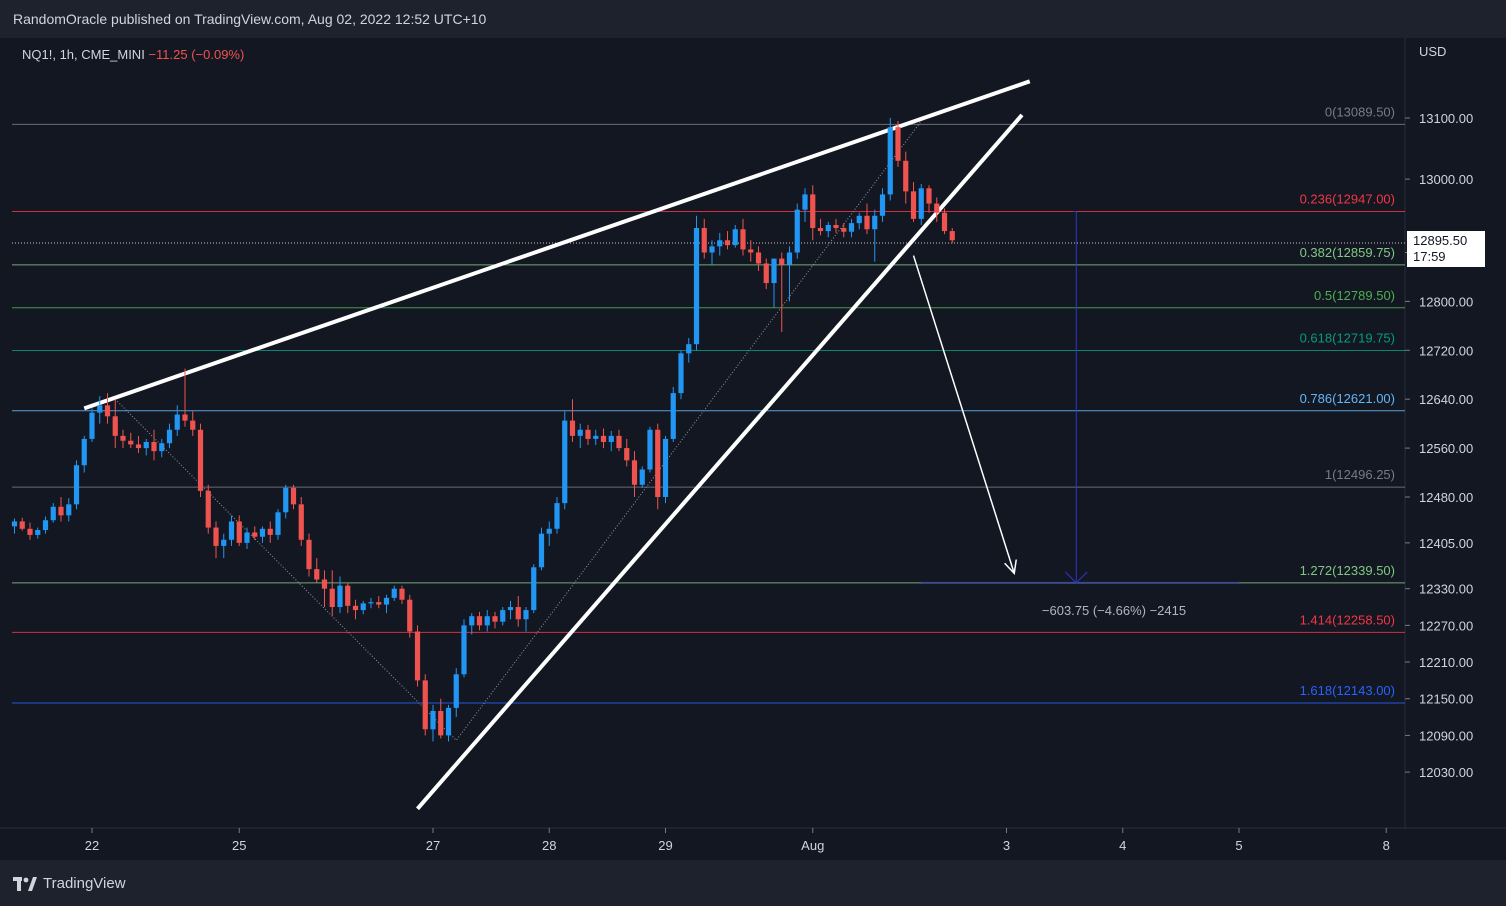  Describe the element at coordinates (753, 883) in the screenshot. I see `footer-bar` at that location.